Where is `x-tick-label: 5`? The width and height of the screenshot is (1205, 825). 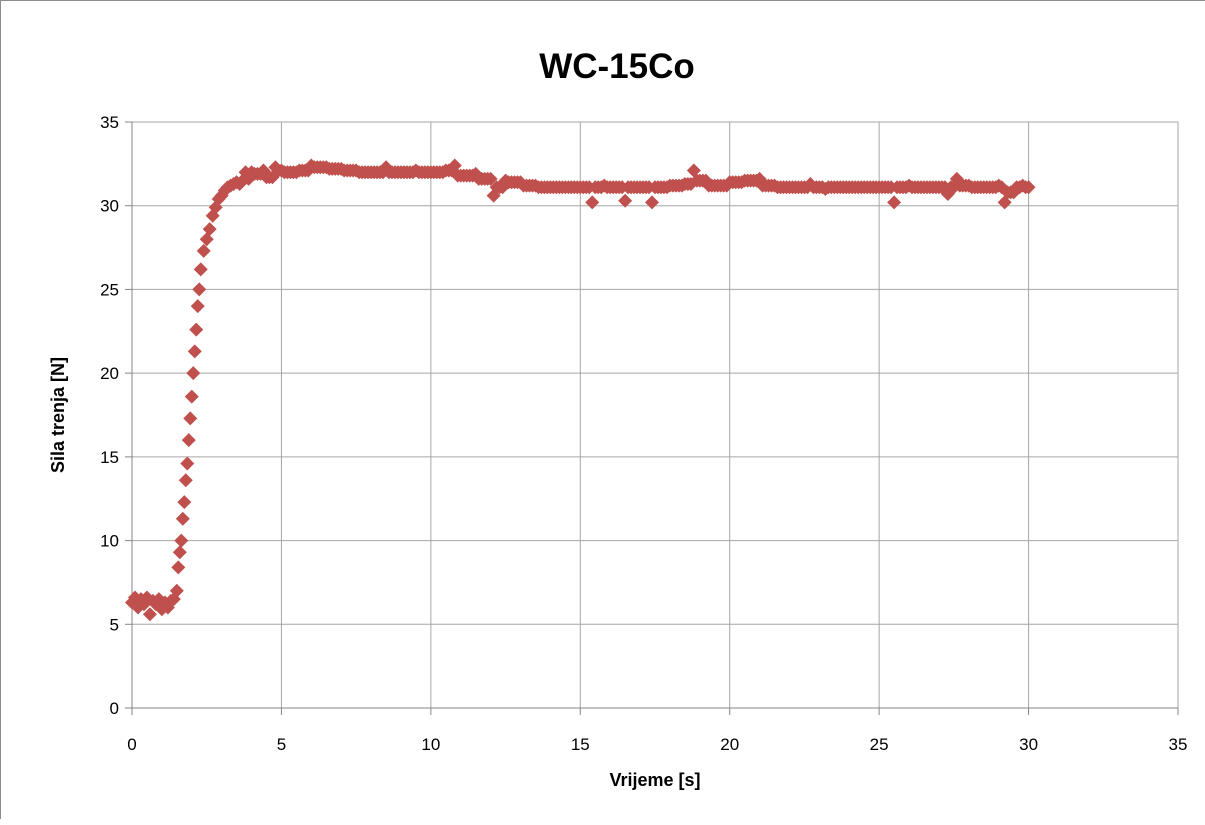 x-tick-label: 5 is located at coordinates (281, 744).